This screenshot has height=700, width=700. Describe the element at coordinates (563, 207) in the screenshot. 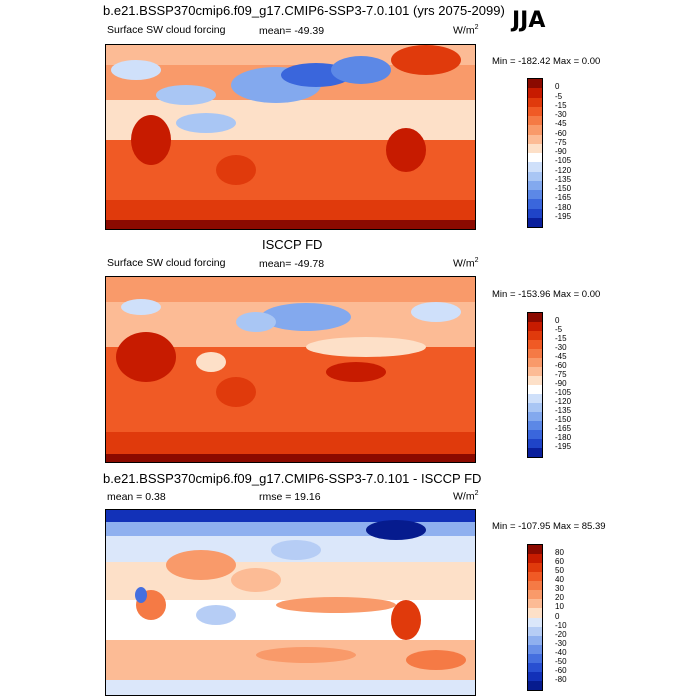

I see `panel1-colorbar-tick-label: -180` at that location.